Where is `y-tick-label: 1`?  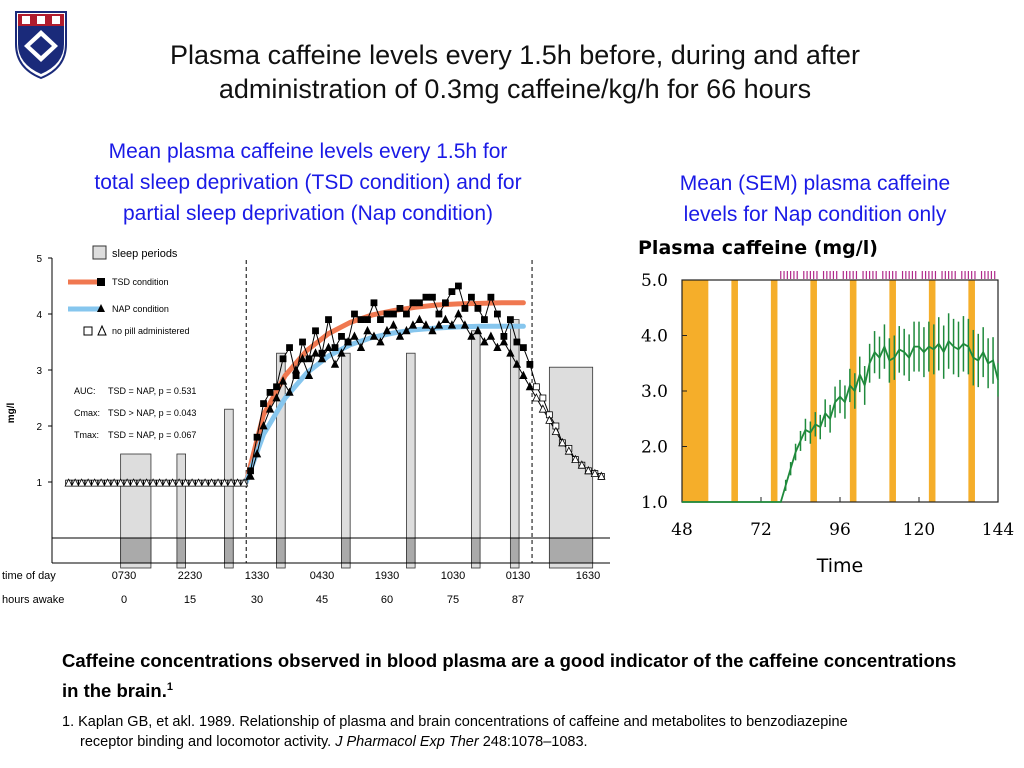 y-tick-label: 1 is located at coordinates (39, 483).